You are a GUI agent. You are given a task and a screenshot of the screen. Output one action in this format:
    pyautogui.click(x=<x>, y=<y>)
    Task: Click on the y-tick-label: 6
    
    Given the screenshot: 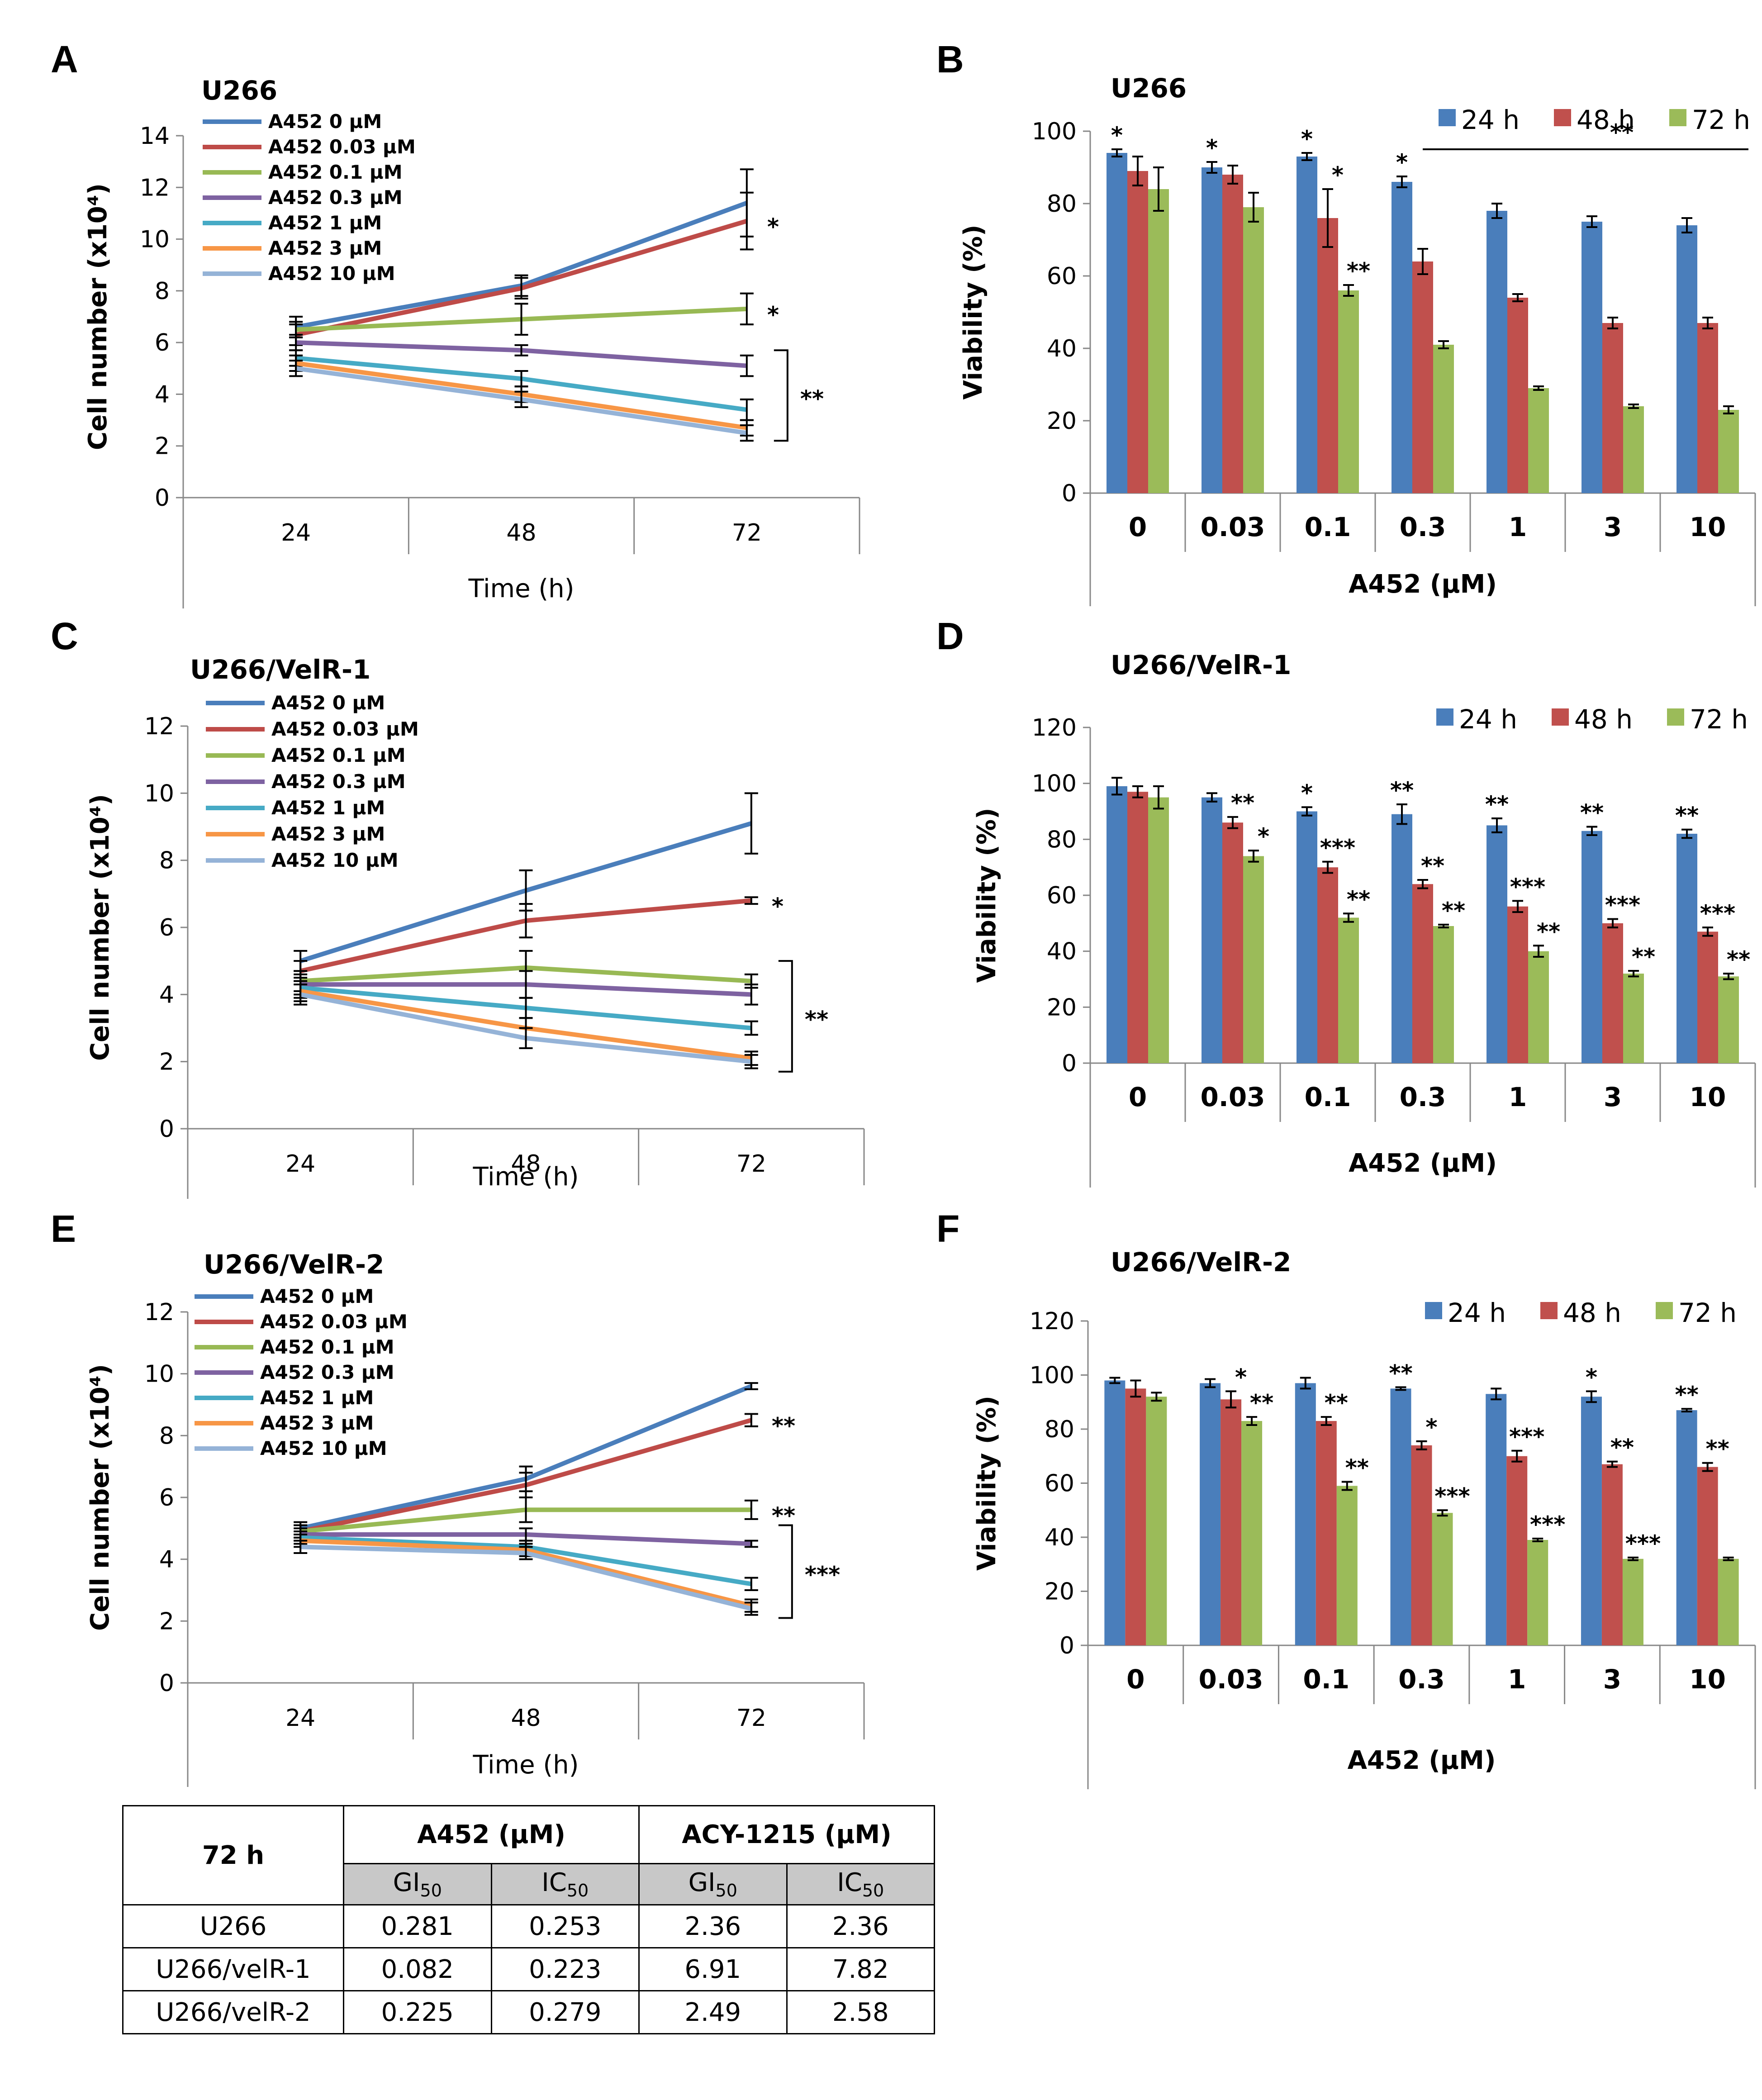 What is the action you would take?
    pyautogui.click(x=166, y=1497)
    